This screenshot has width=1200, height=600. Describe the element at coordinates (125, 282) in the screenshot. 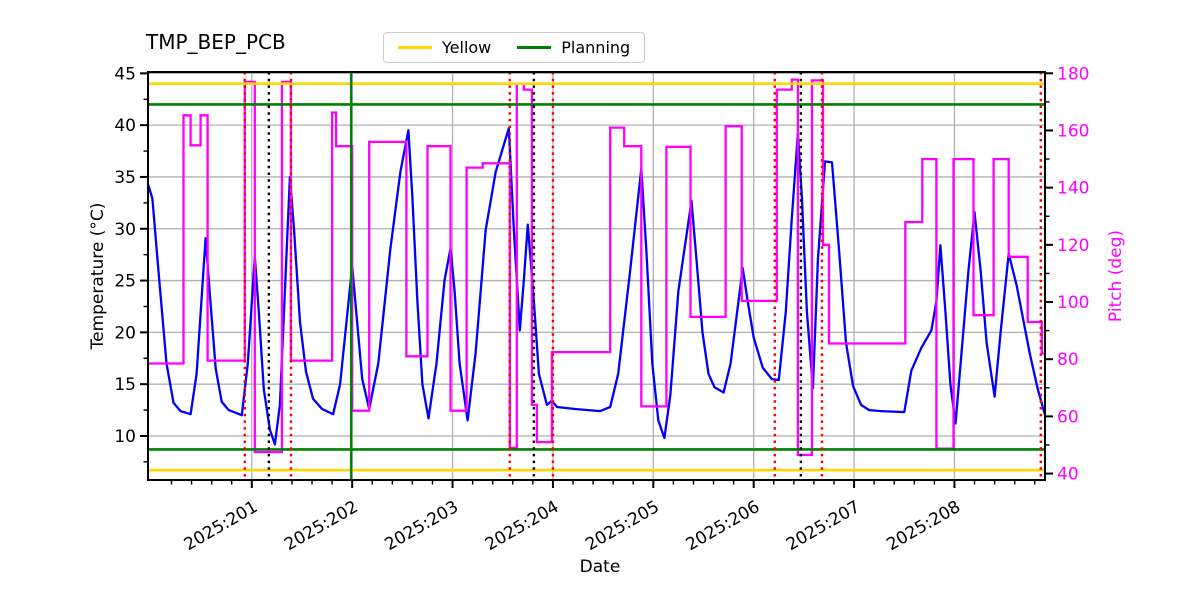

I see `left-tick-label: 25` at that location.